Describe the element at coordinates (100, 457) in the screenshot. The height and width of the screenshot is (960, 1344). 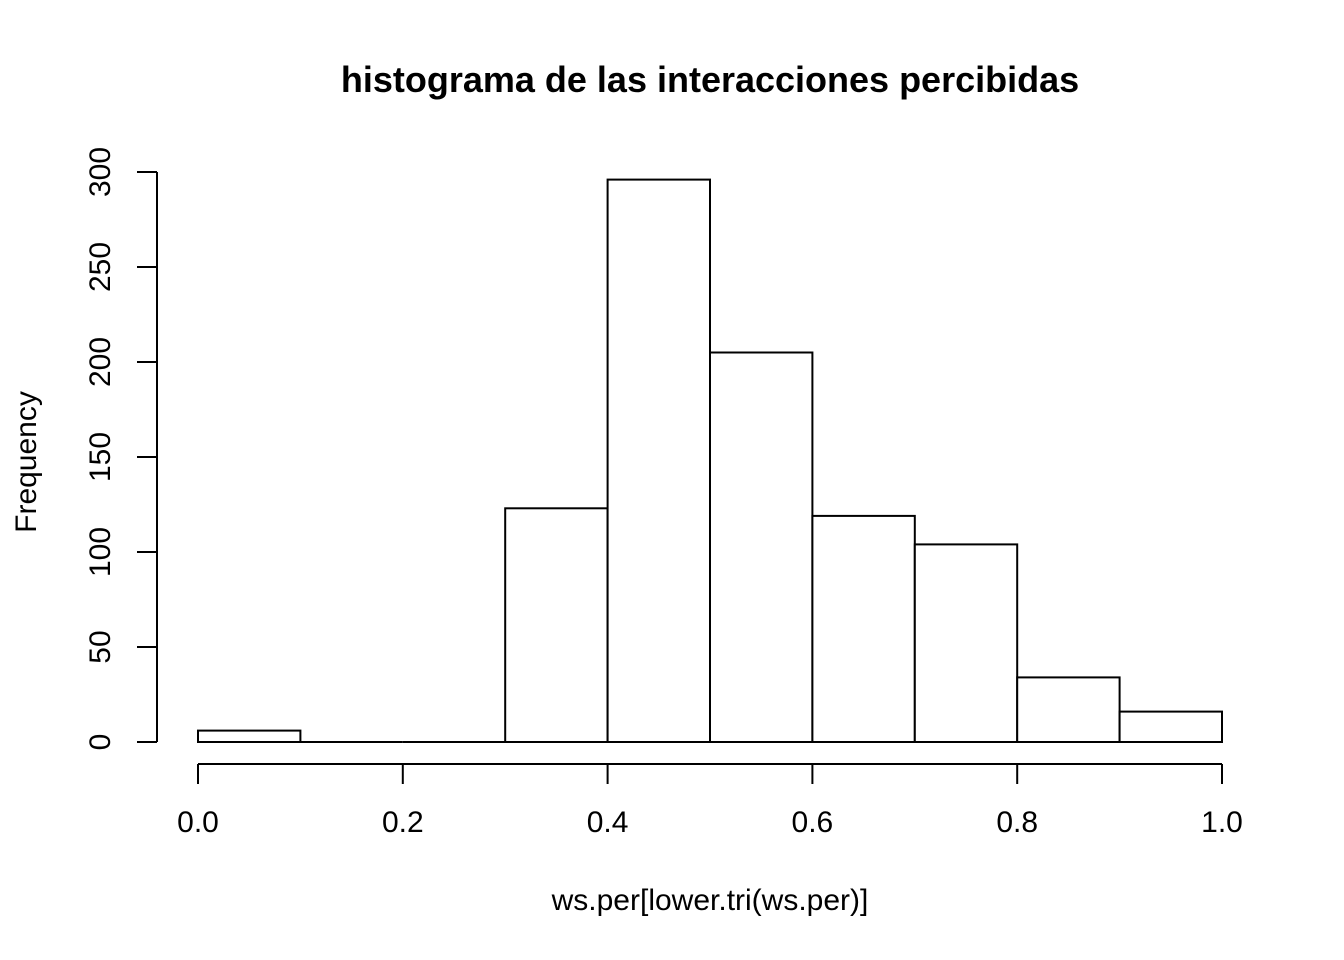
I see `y-tick-label: 150` at that location.